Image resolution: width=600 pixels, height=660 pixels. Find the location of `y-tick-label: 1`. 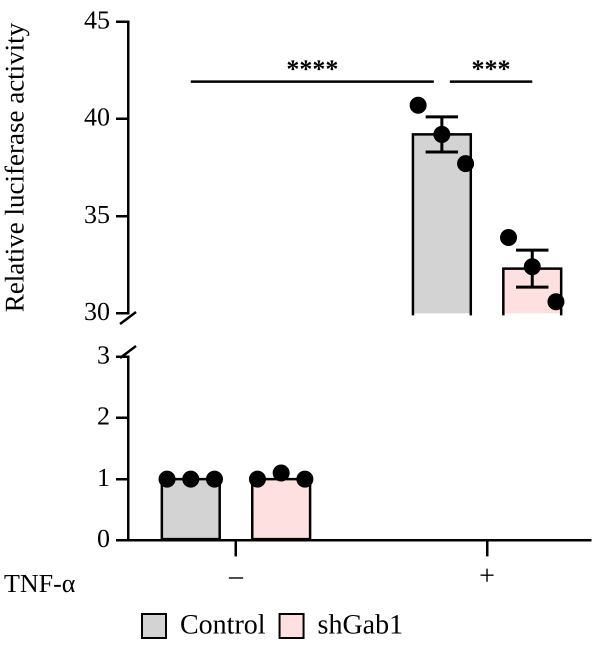

y-tick-label: 1 is located at coordinates (103, 477).